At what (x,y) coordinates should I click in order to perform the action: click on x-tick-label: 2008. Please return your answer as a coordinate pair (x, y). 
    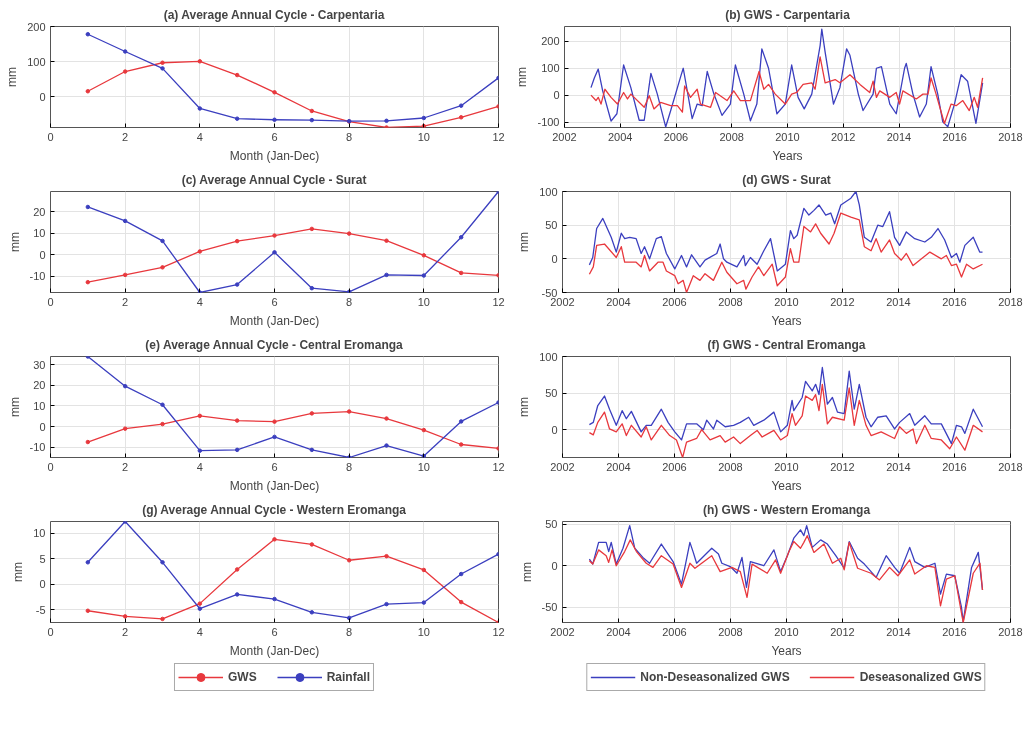
    Looking at the image, I should click on (731, 136).